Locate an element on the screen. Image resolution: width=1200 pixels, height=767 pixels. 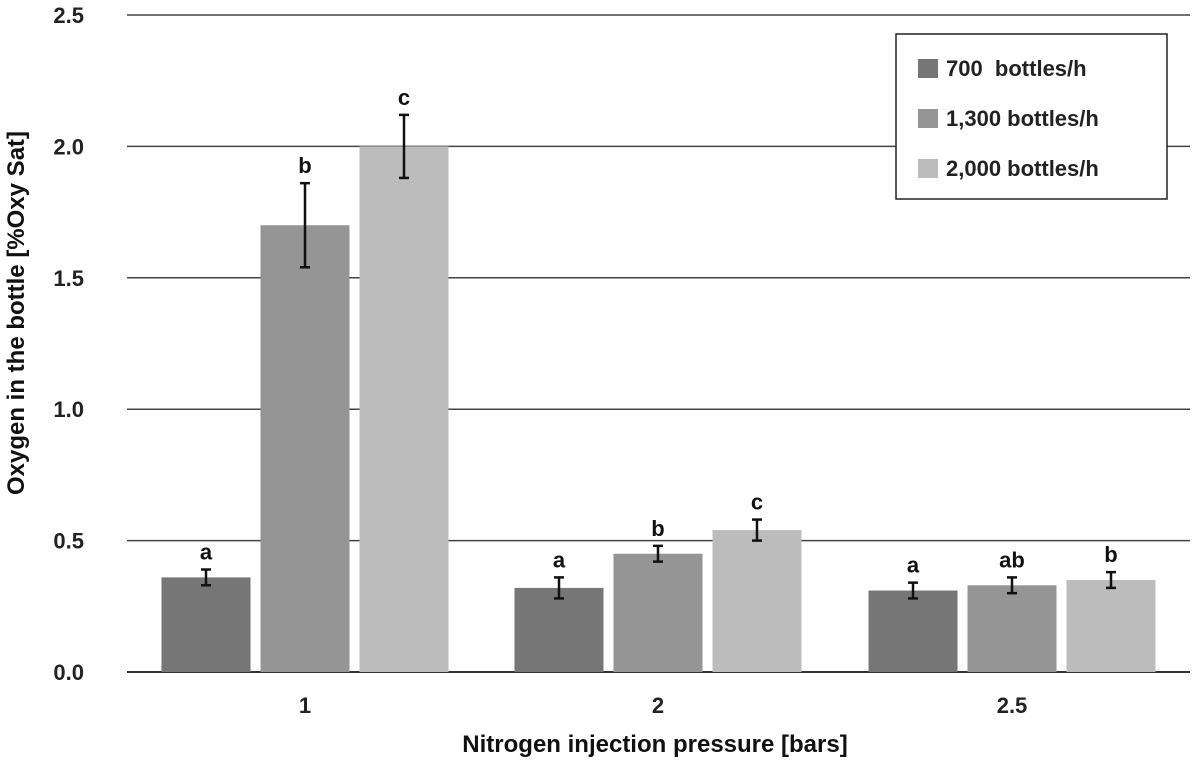
legend-label: 1,300 bottles/h is located at coordinates (1022, 118).